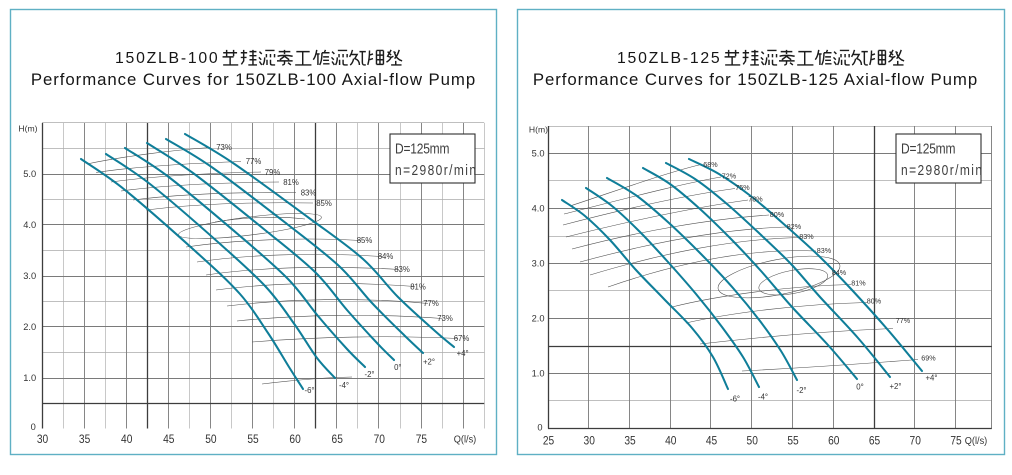 This screenshot has width=1012, height=475. What do you see at coordinates (928, 358) in the screenshot?
I see `svg-text: 69%` at bounding box center [928, 358].